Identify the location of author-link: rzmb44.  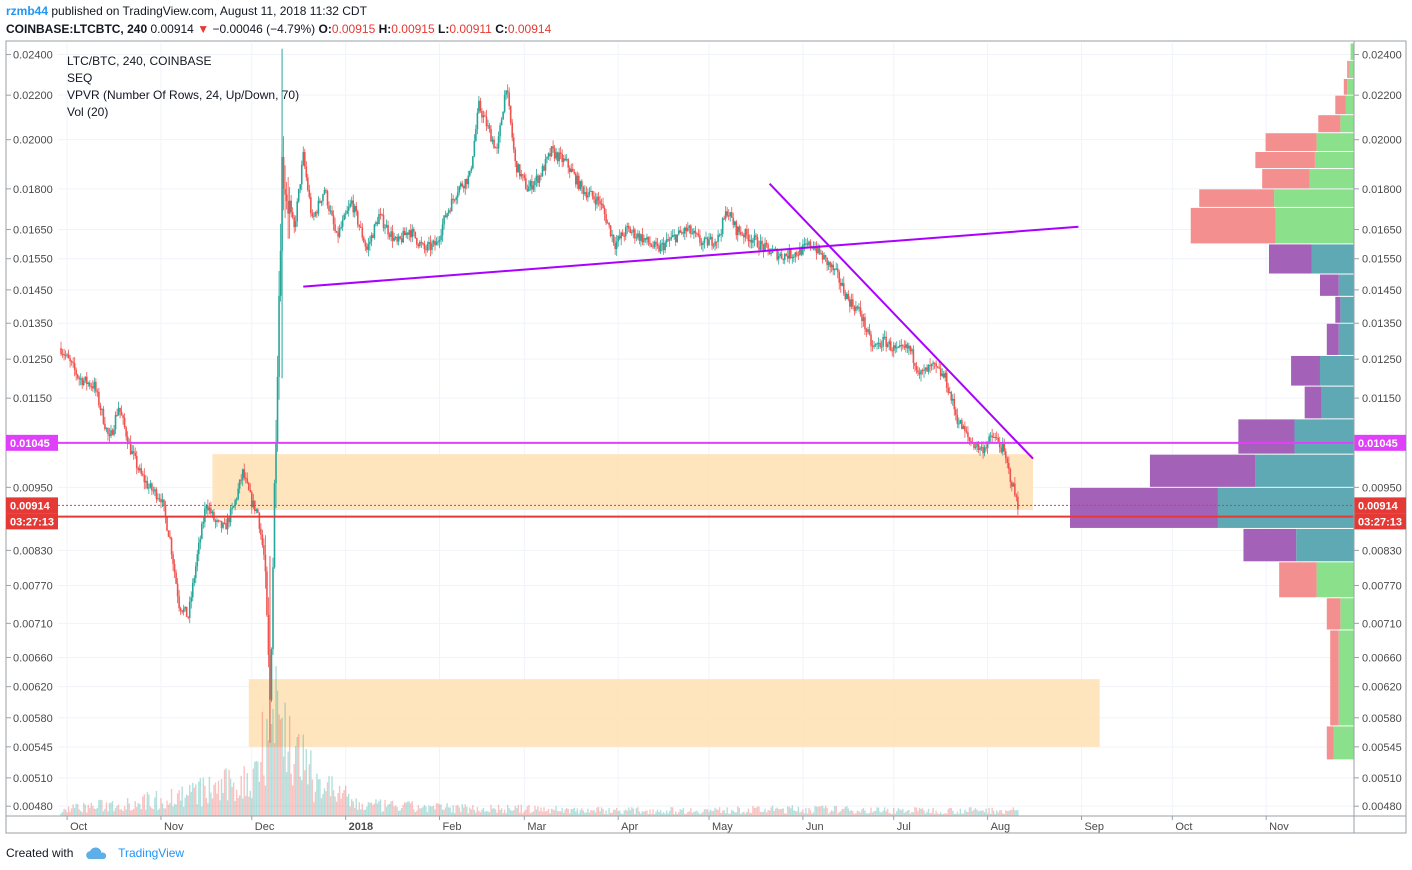
(27, 11).